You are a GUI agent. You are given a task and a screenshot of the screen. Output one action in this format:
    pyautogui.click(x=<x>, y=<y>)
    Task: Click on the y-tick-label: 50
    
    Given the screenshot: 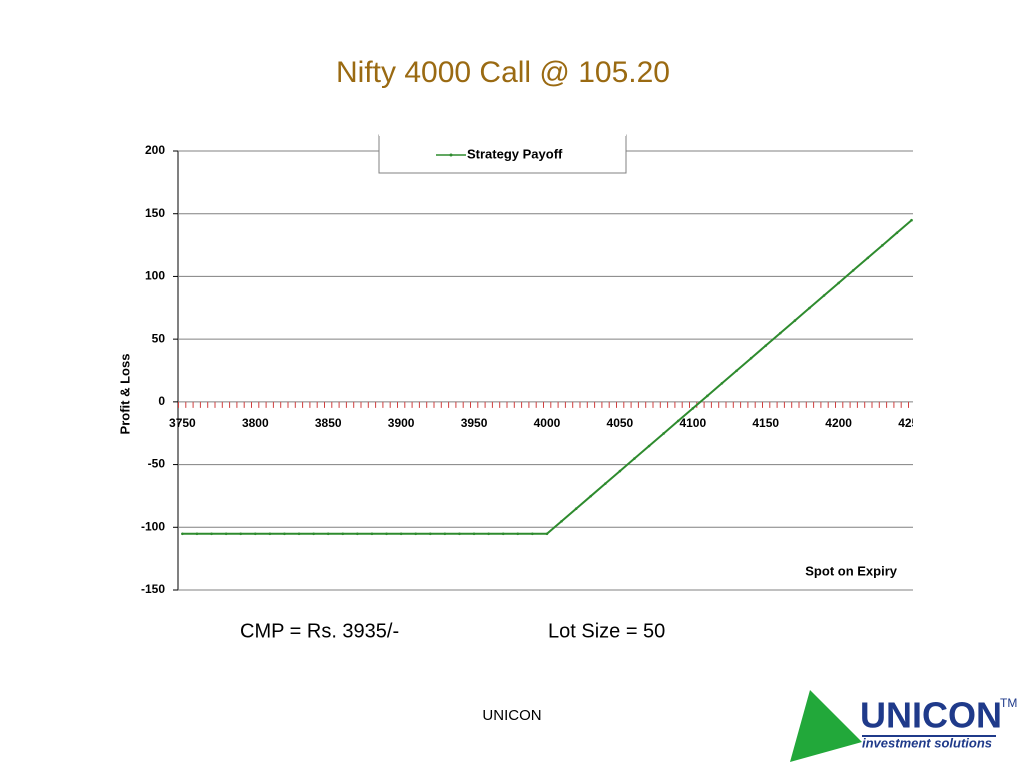 What is the action you would take?
    pyautogui.click(x=159, y=338)
    